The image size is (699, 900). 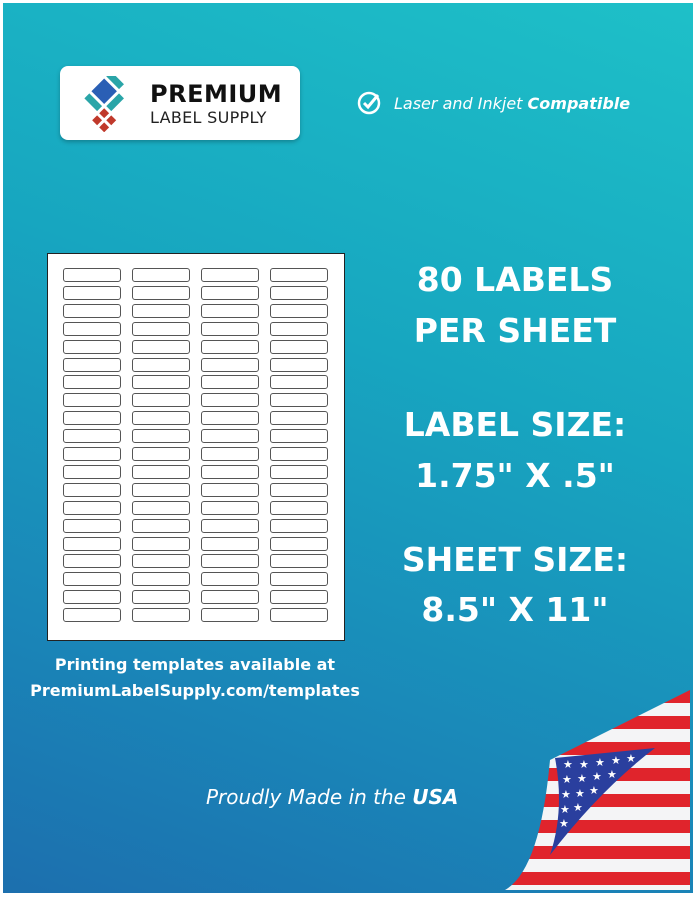 I want to click on compat-text: Laser and Inkjet, so click(x=461, y=103).